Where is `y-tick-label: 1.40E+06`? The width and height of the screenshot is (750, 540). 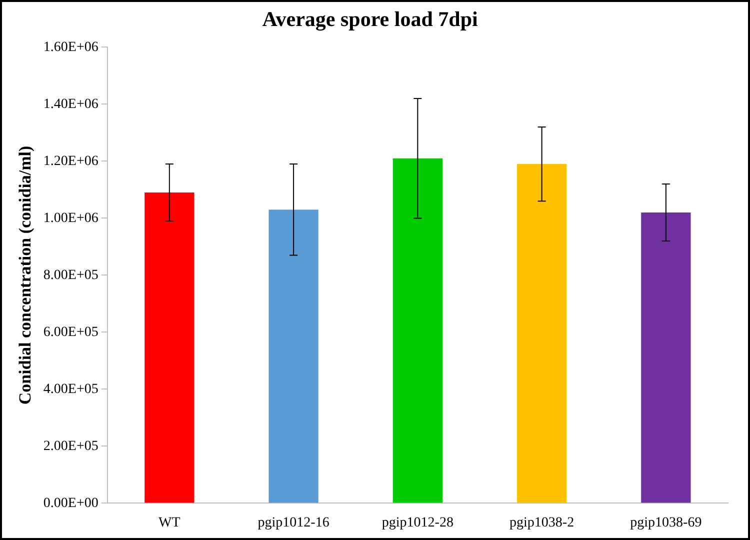
y-tick-label: 1.40E+06 is located at coordinates (70, 104).